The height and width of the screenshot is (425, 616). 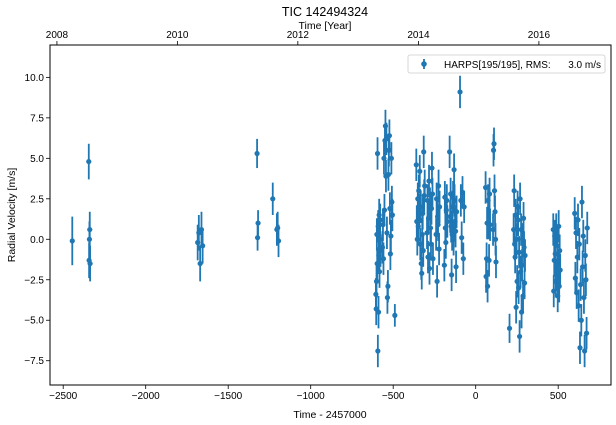 I want to click on x-tick-label: −1500, so click(x=228, y=396).